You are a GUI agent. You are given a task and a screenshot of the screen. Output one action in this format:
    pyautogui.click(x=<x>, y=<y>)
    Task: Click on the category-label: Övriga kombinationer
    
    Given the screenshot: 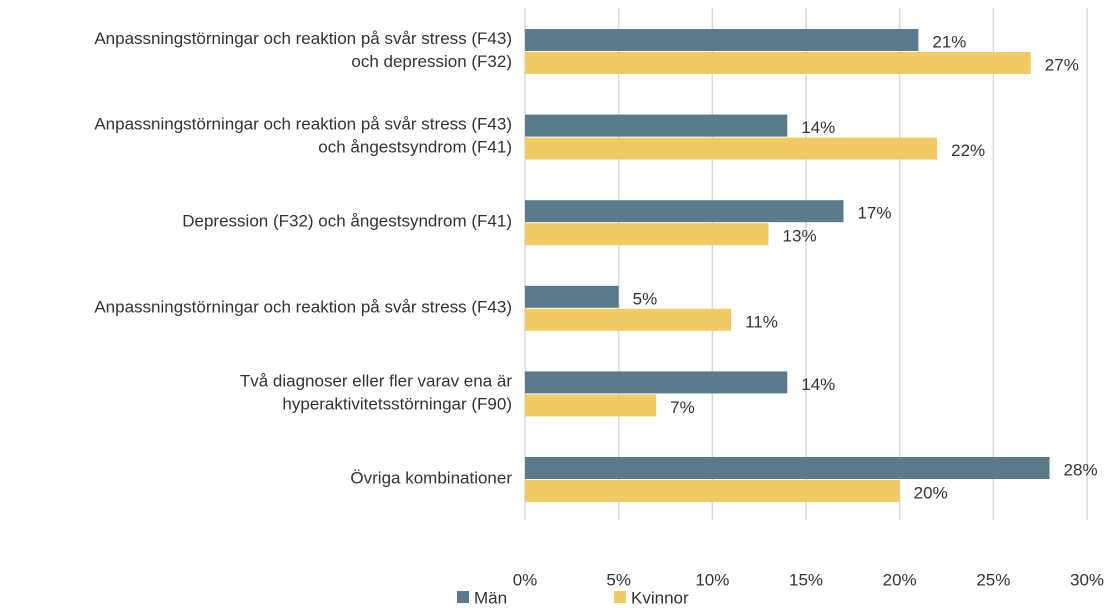 What is the action you would take?
    pyautogui.click(x=431, y=478)
    